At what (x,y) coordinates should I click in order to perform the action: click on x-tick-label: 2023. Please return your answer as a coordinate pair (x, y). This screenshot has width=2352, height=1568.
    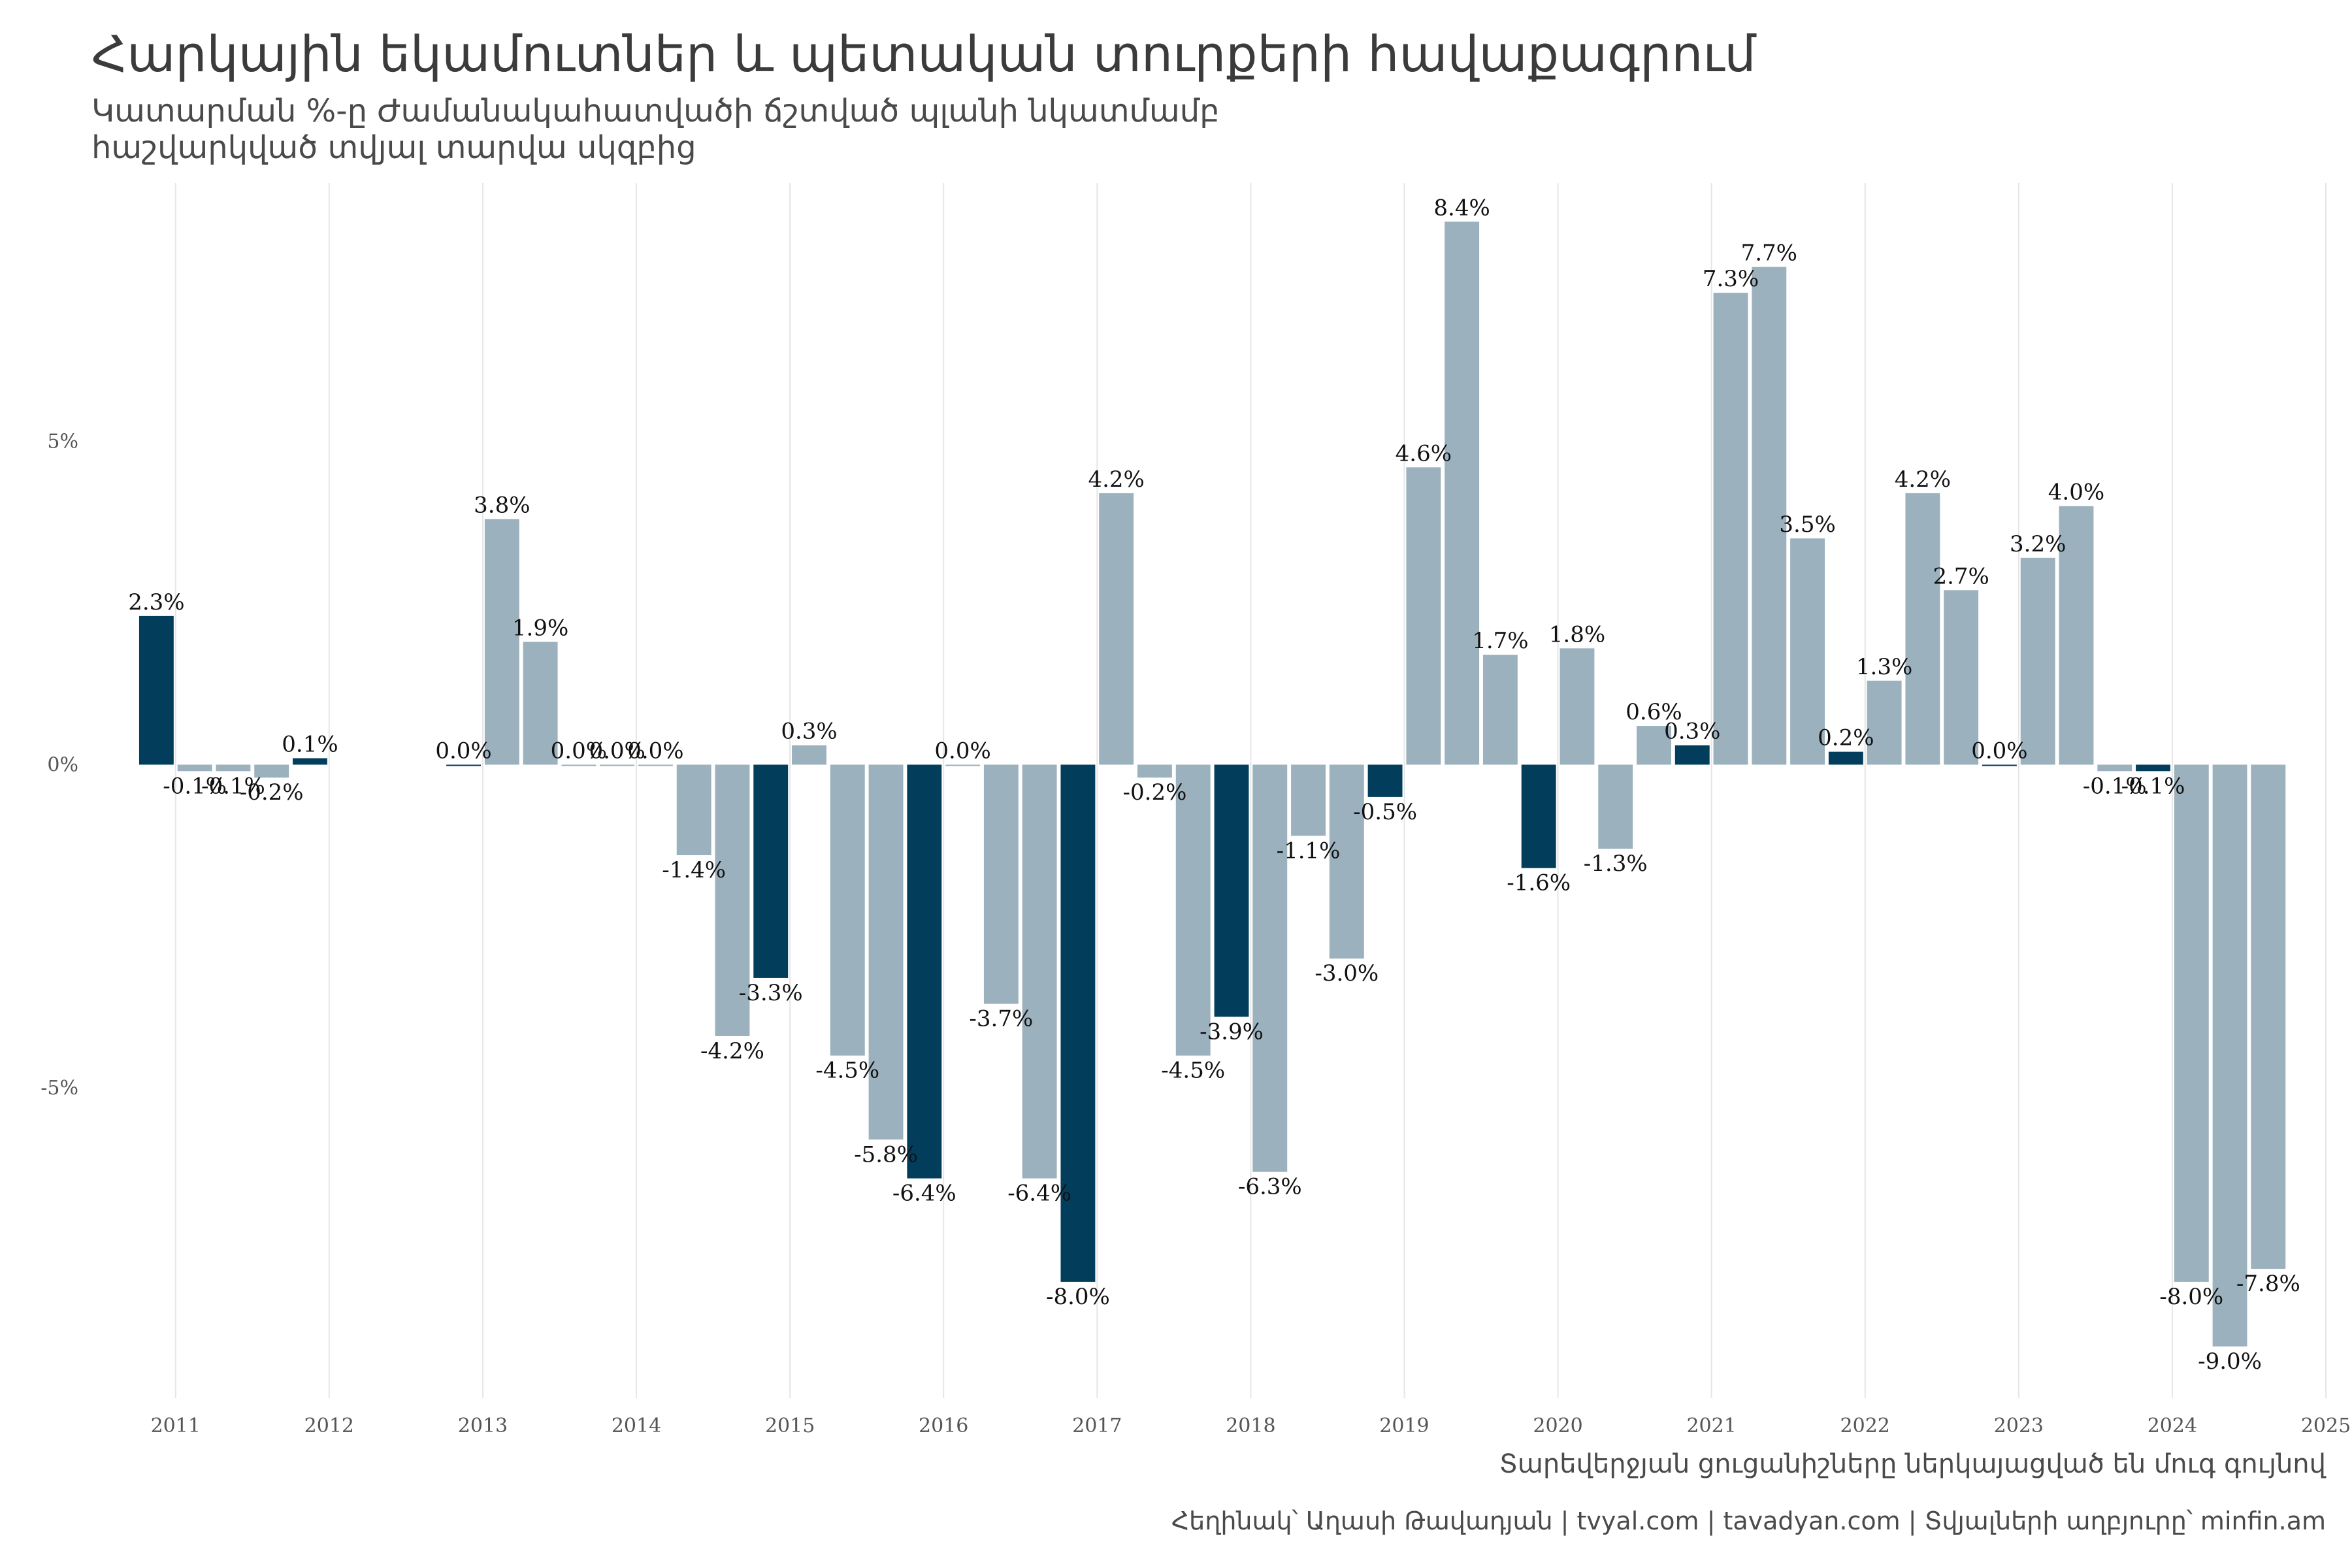
    Looking at the image, I should click on (2019, 1425).